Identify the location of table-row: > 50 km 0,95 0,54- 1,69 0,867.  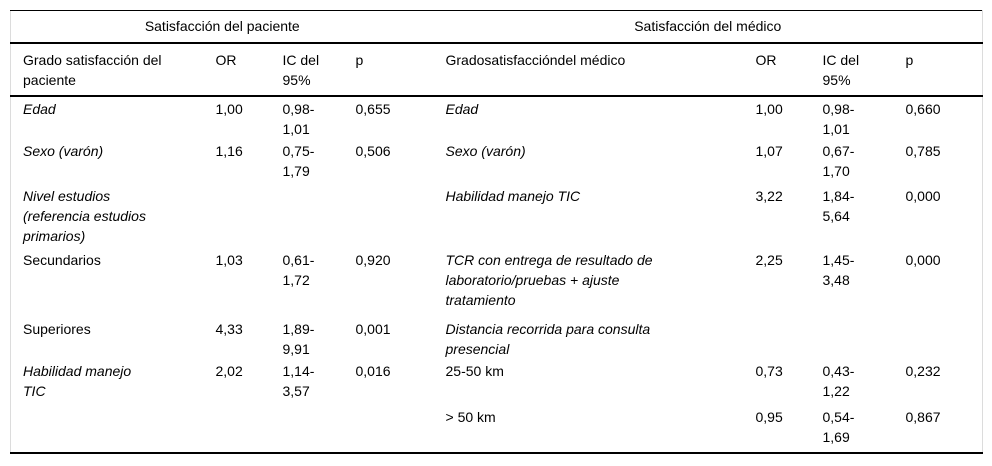
(497, 429).